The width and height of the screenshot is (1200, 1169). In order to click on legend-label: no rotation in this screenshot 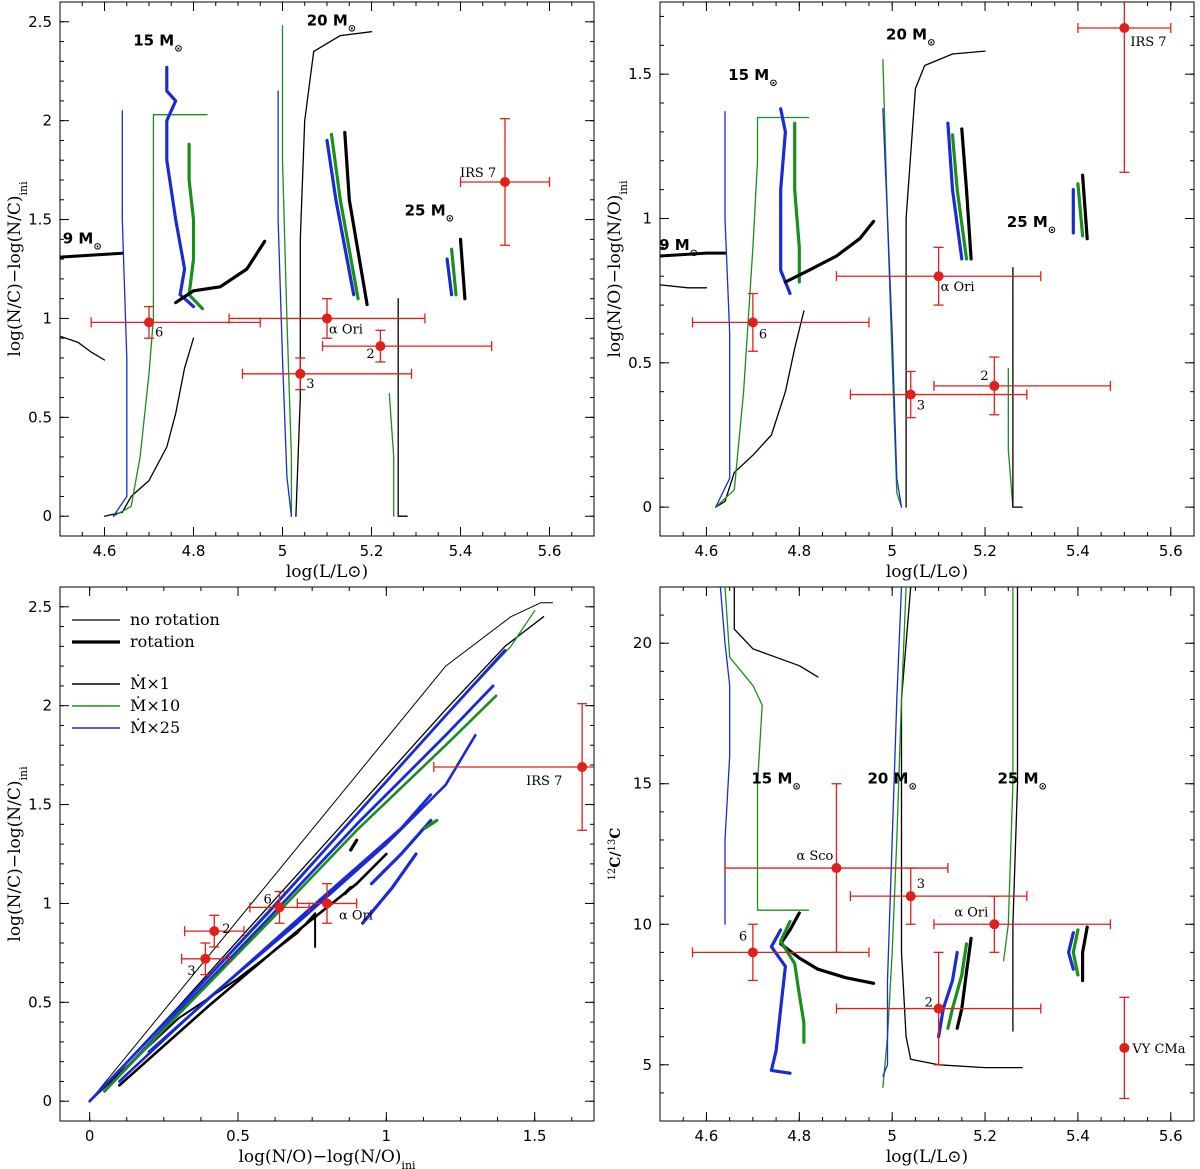, I will do `click(175, 619)`.